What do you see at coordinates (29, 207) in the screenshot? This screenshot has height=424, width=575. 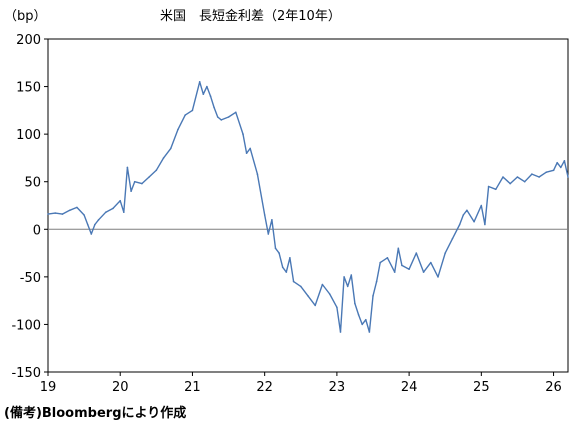 I see `y-axis: 200 150 100 50 0 -50 -100 -150` at bounding box center [29, 207].